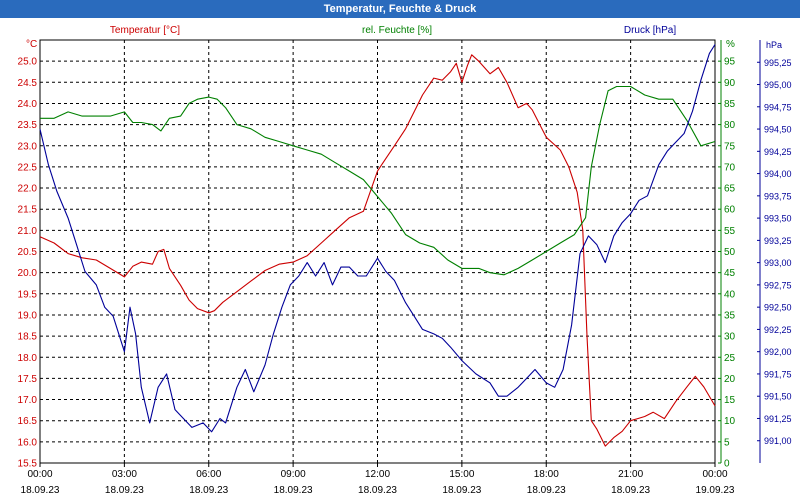 Image resolution: width=800 pixels, height=500 pixels. Describe the element at coordinates (28, 421) in the screenshot. I see `temperature-tick-label: 16.5` at that location.